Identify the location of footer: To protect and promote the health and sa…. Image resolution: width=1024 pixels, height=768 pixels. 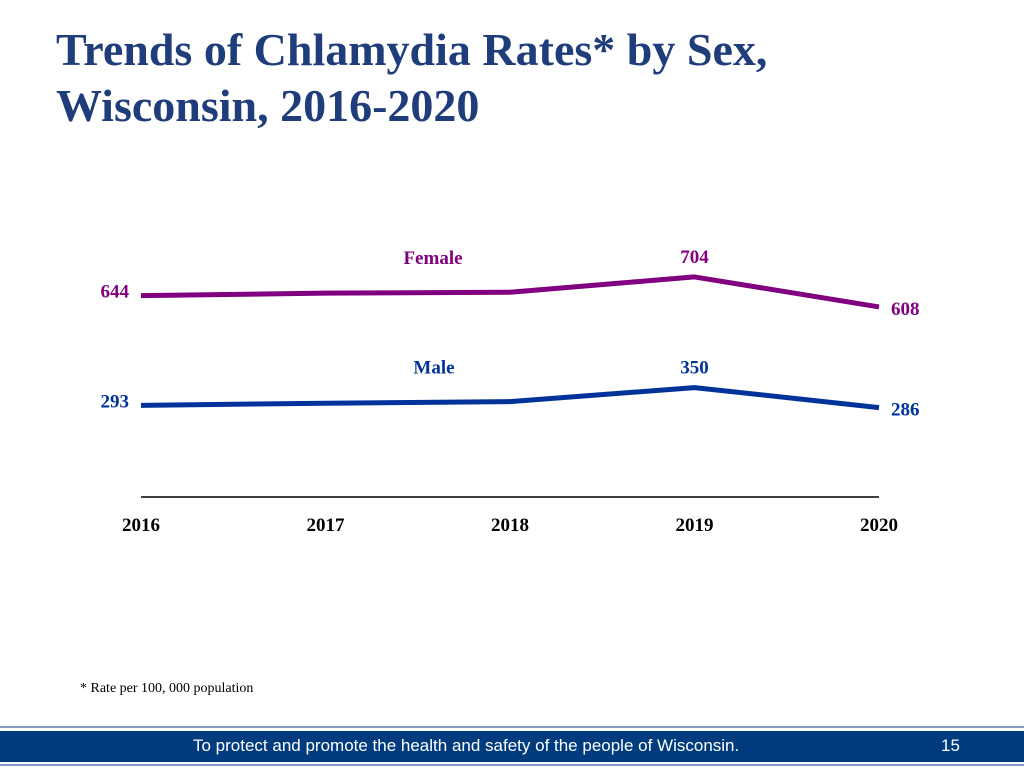
(512, 746).